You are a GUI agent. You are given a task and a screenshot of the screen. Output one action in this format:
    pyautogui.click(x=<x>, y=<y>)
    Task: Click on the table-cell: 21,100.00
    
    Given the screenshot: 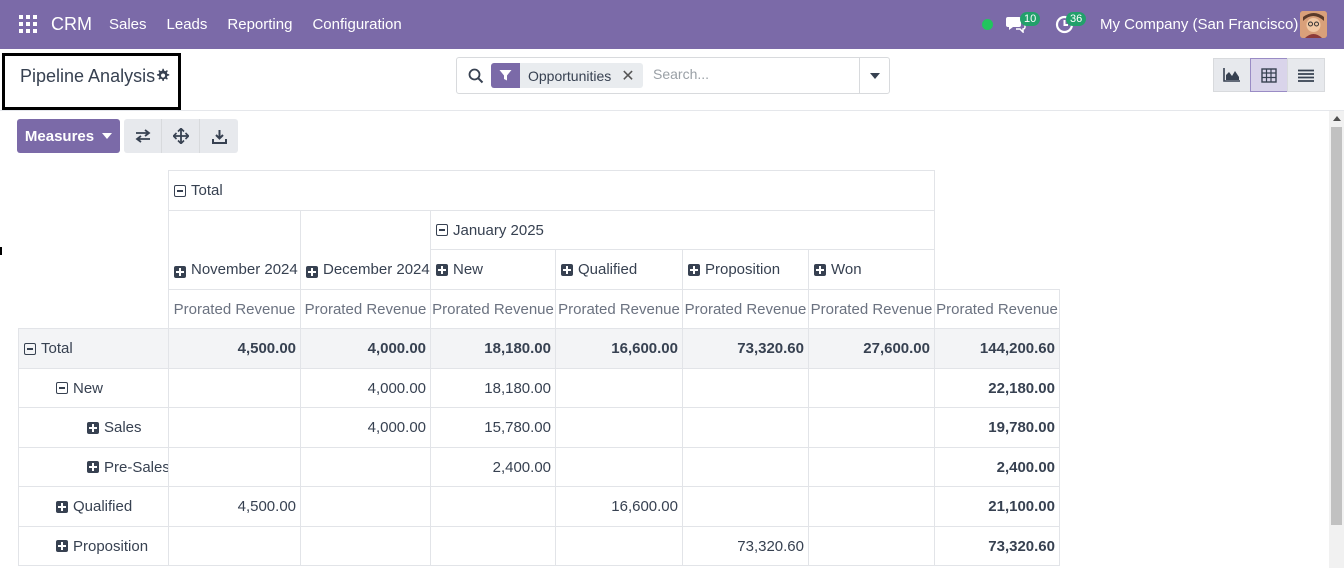 What is the action you would take?
    pyautogui.click(x=997, y=506)
    